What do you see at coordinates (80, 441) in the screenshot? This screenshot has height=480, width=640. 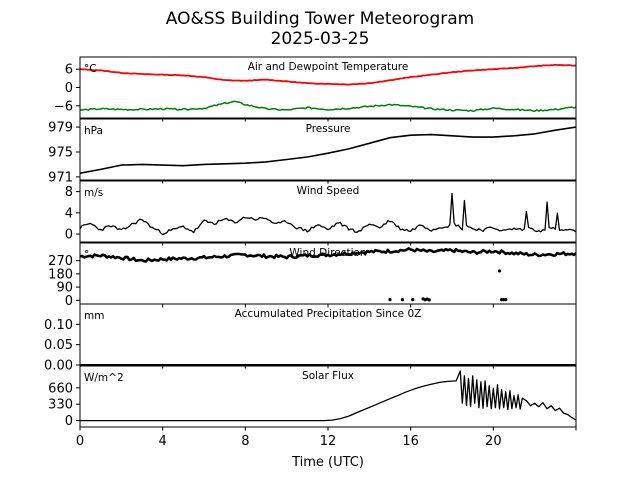 I see `x-tick-label-0: 0` at bounding box center [80, 441].